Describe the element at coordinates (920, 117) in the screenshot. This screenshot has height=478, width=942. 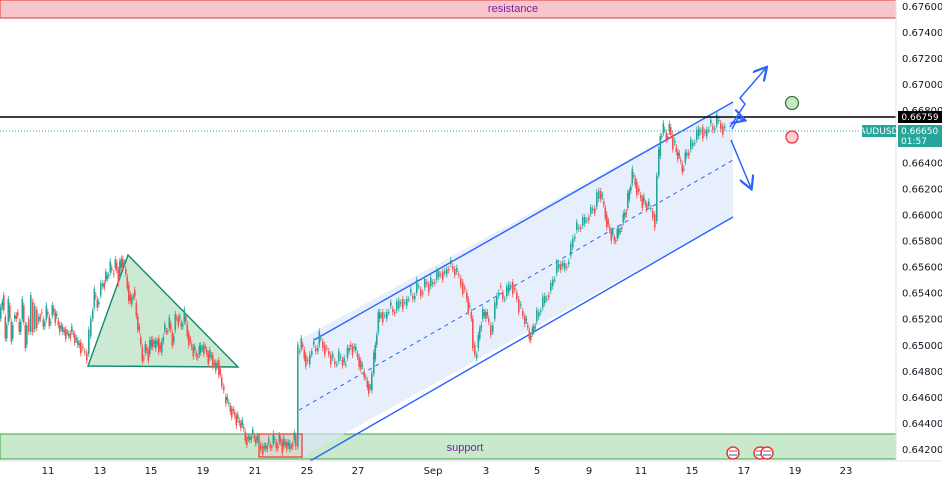
I see `level-price-tag` at that location.